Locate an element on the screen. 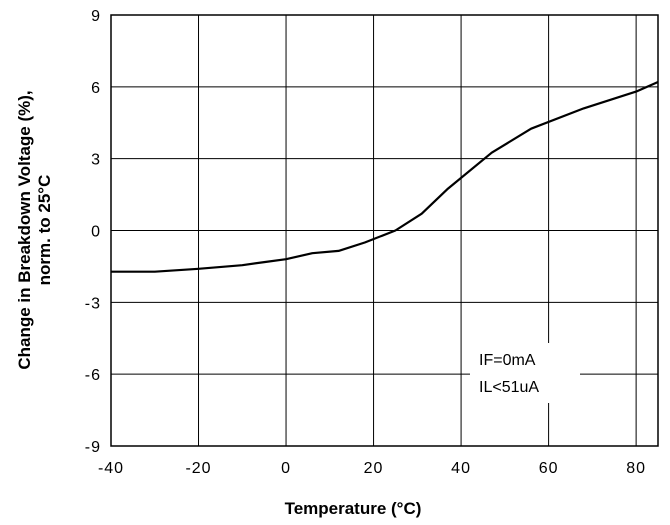 The height and width of the screenshot is (525, 670). x-tick-label: 60 is located at coordinates (549, 468).